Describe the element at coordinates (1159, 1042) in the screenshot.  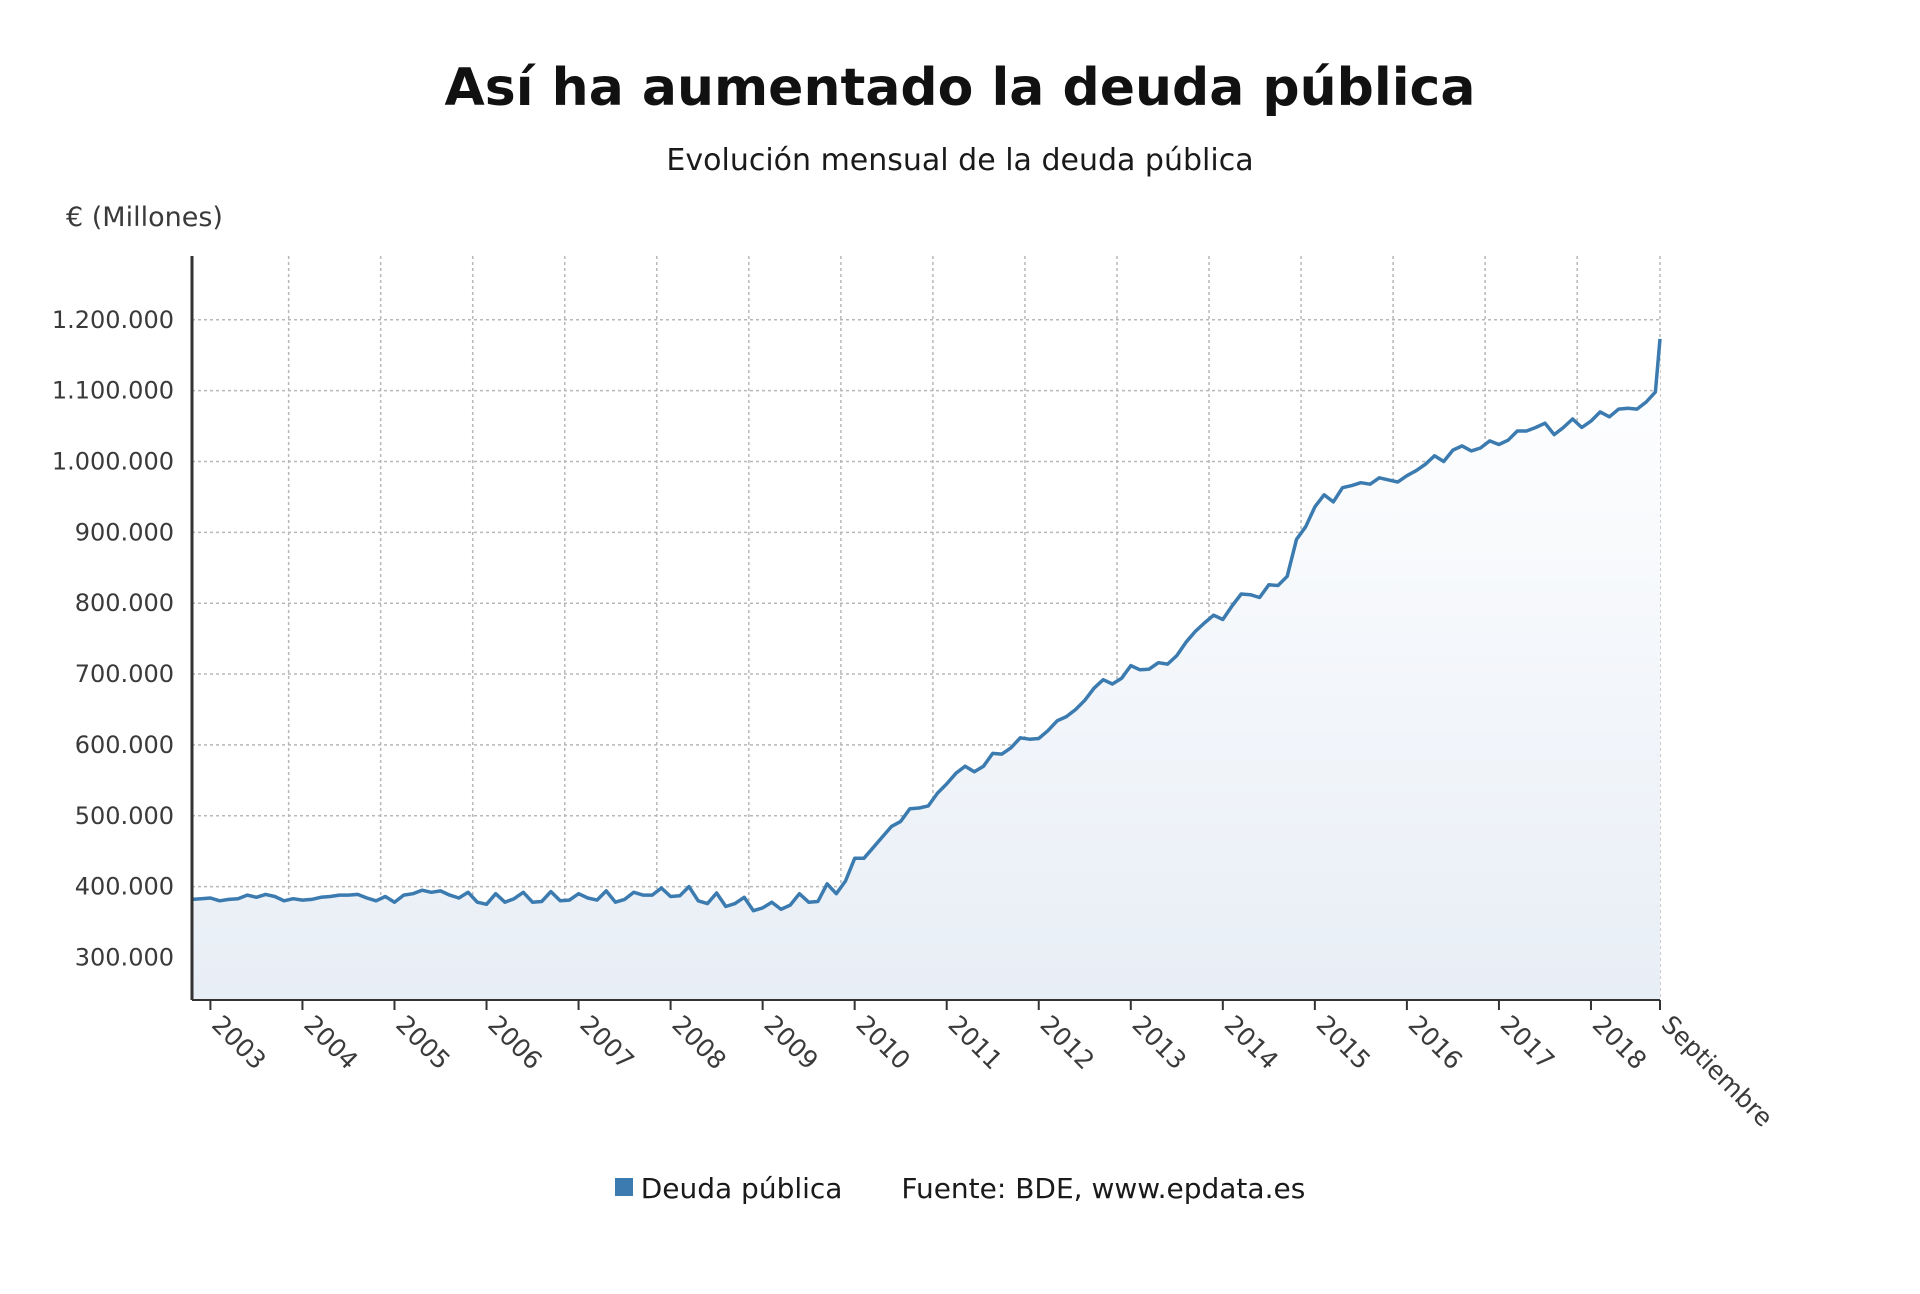
I see `x-tick-label: 2013` at that location.